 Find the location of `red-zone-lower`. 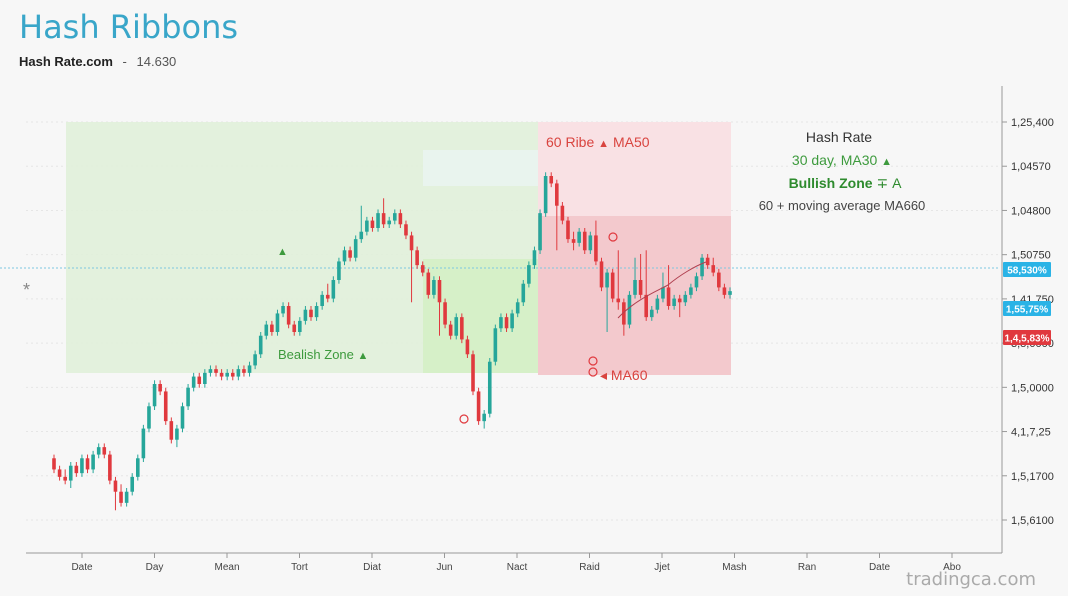

red-zone-lower is located at coordinates (634, 295).